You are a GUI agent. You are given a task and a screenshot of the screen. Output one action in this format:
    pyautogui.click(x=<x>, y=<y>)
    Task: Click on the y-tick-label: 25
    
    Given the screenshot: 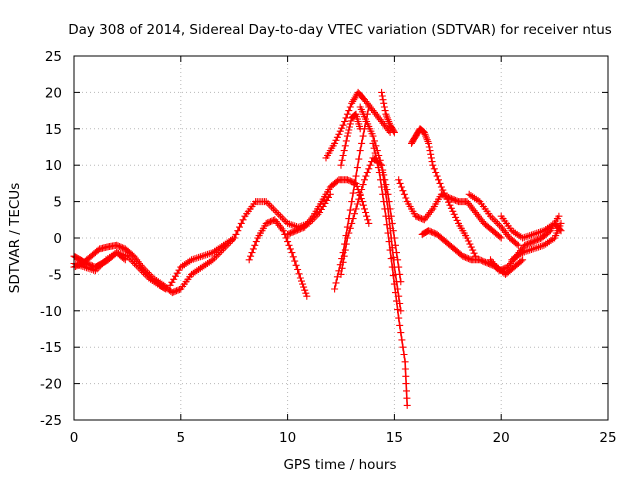 What is the action you would take?
    pyautogui.click(x=53, y=57)
    